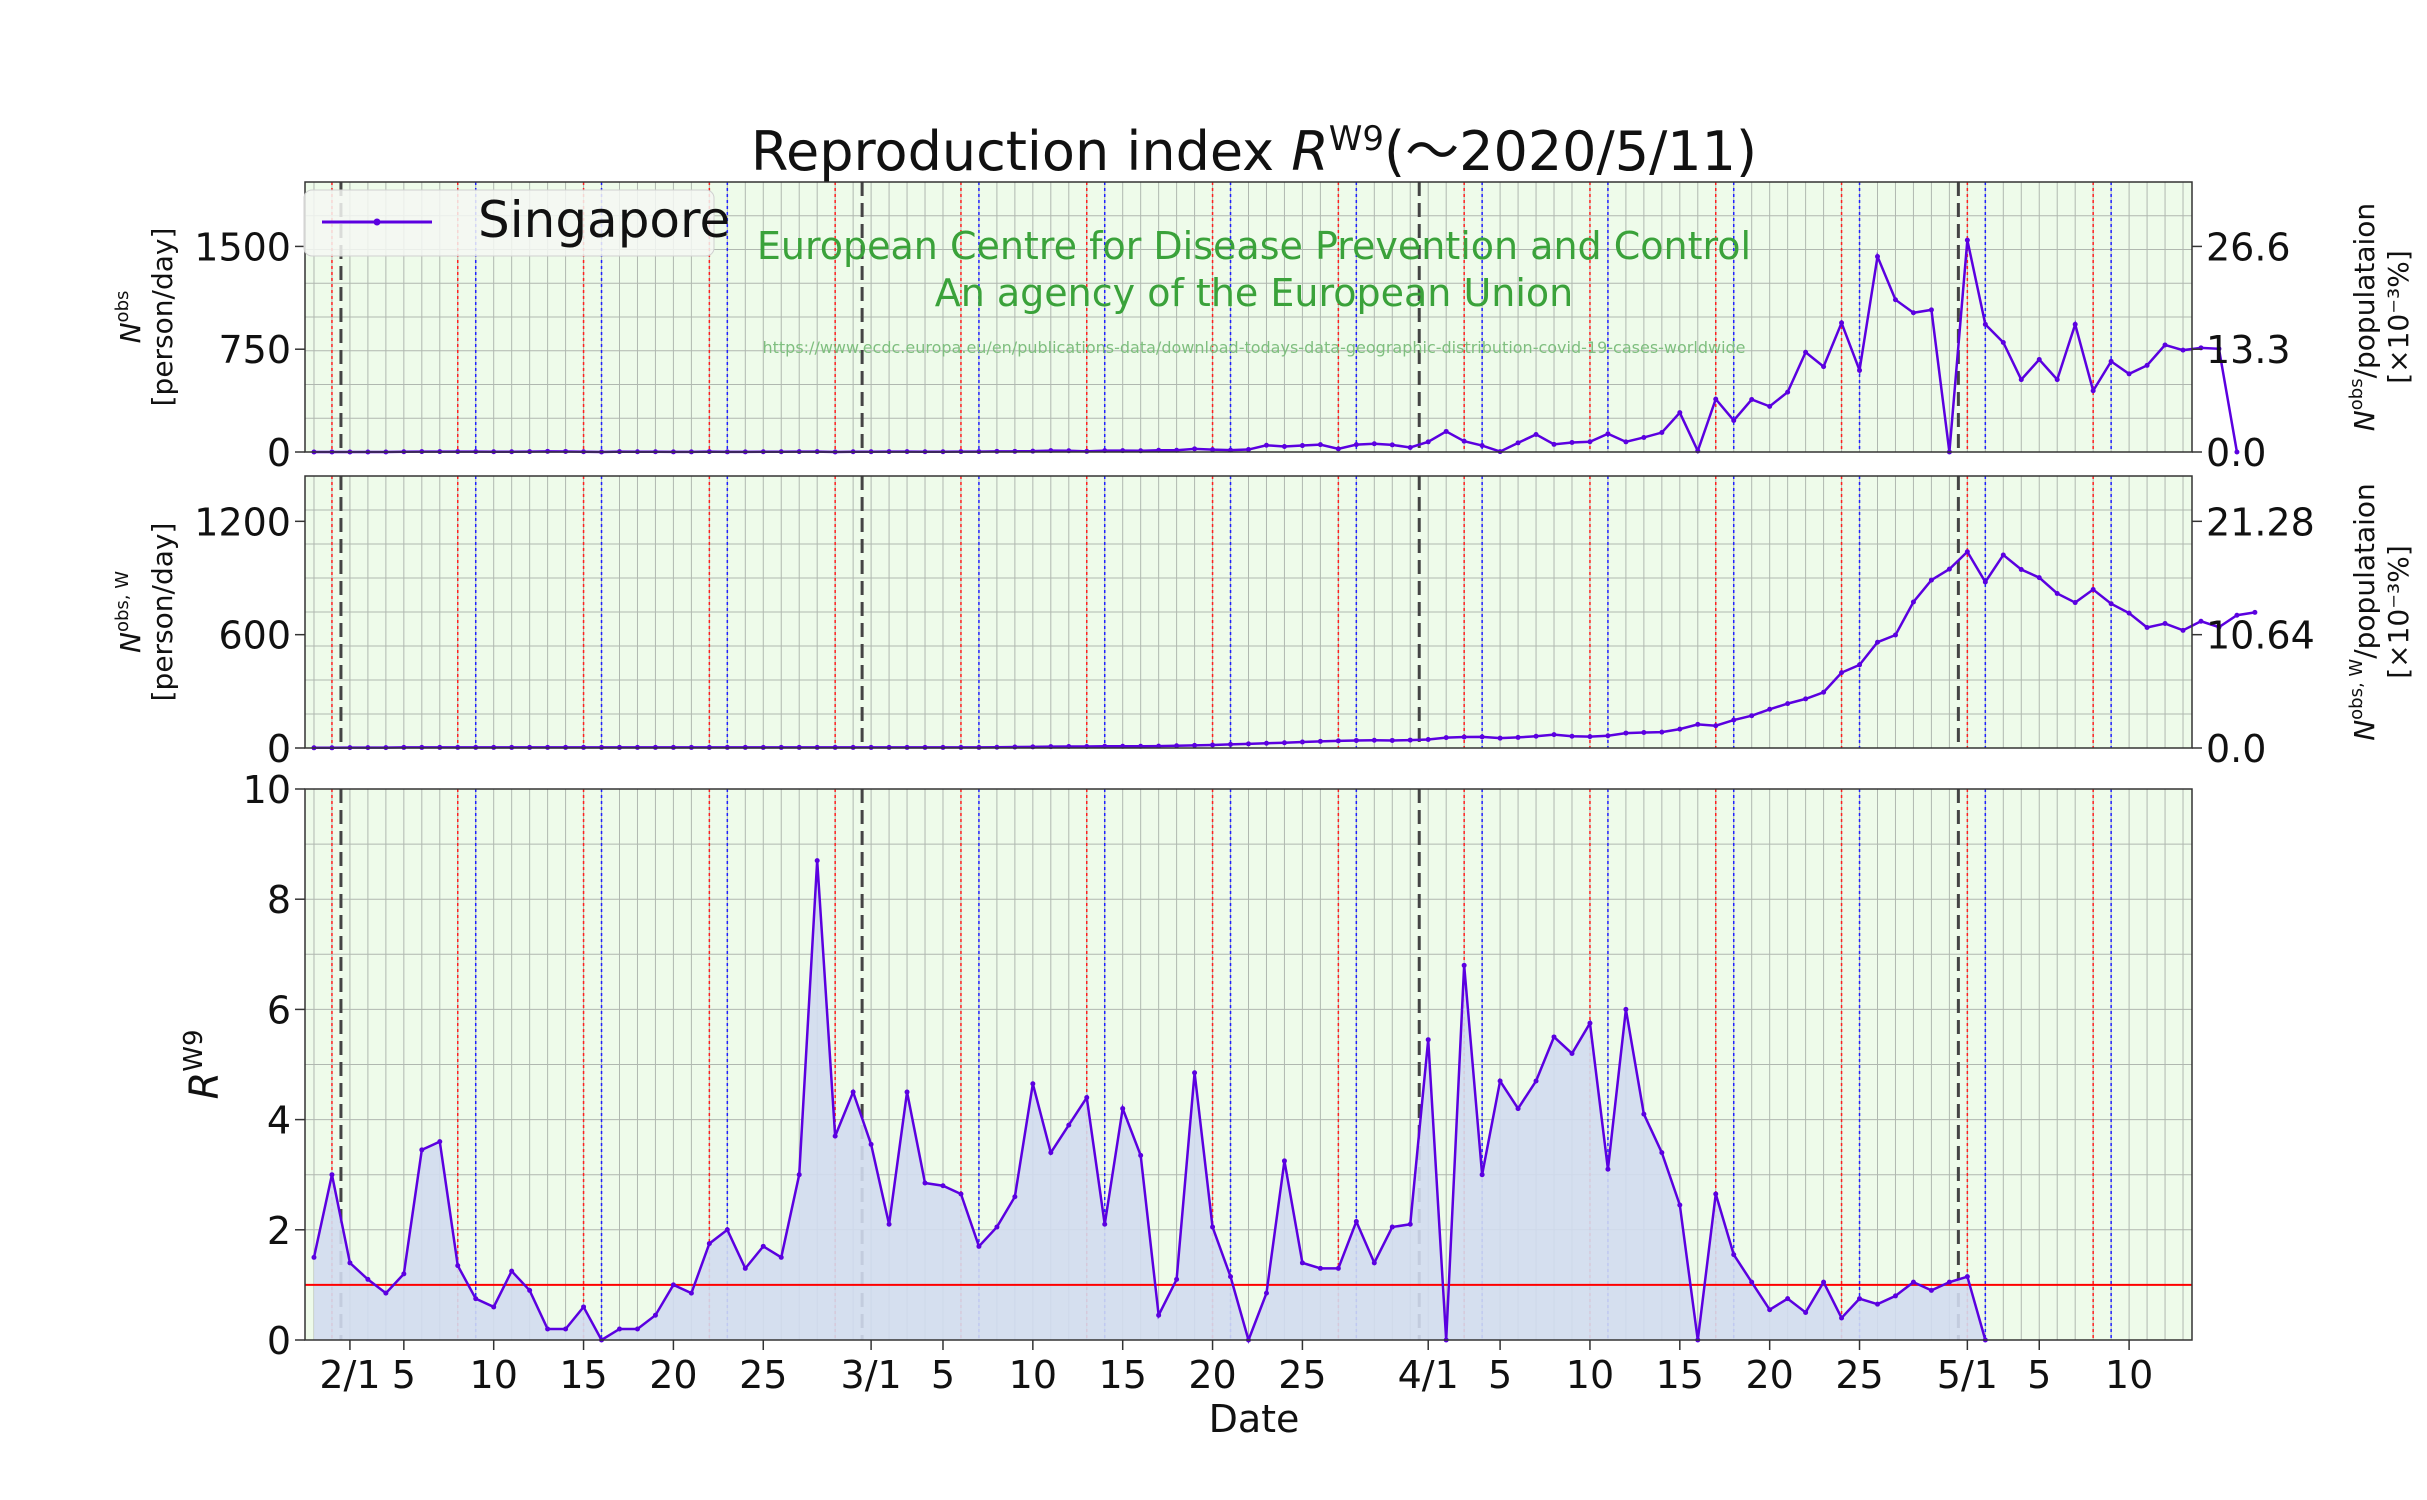 The height and width of the screenshot is (1500, 2427). Describe the element at coordinates (254, 350) in the screenshot. I see `y-tick-label: 750` at that location.